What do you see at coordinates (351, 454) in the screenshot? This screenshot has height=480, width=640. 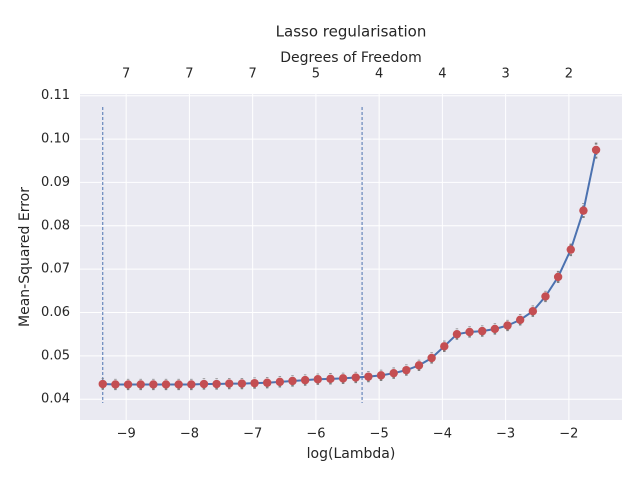 I see `x-axis-label: log(Lambda)` at bounding box center [351, 454].